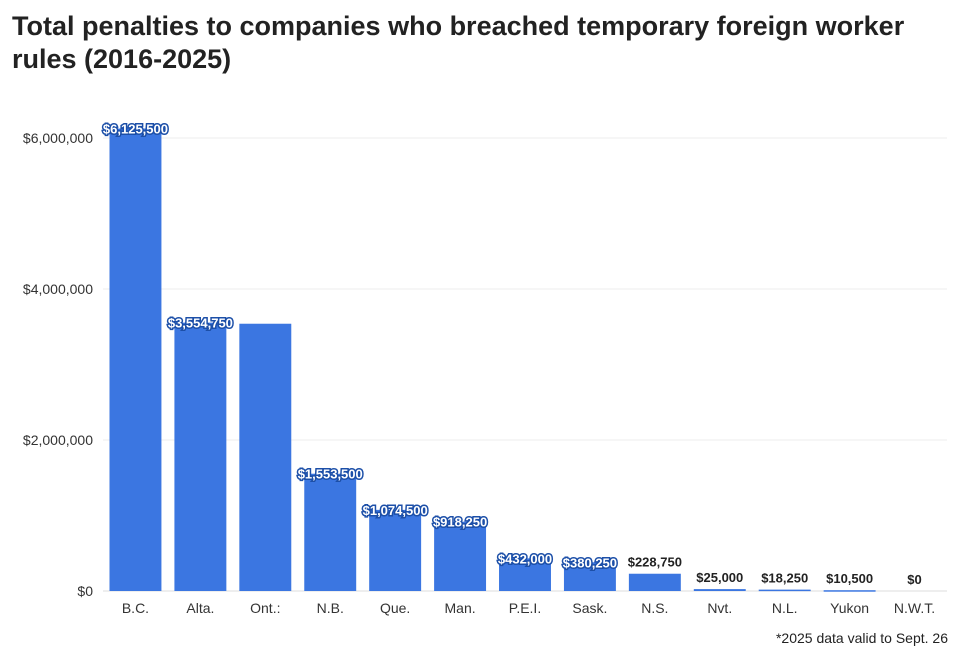 The image size is (960, 660). What do you see at coordinates (58, 289) in the screenshot?
I see `y-tick-label: $4,000,000` at bounding box center [58, 289].